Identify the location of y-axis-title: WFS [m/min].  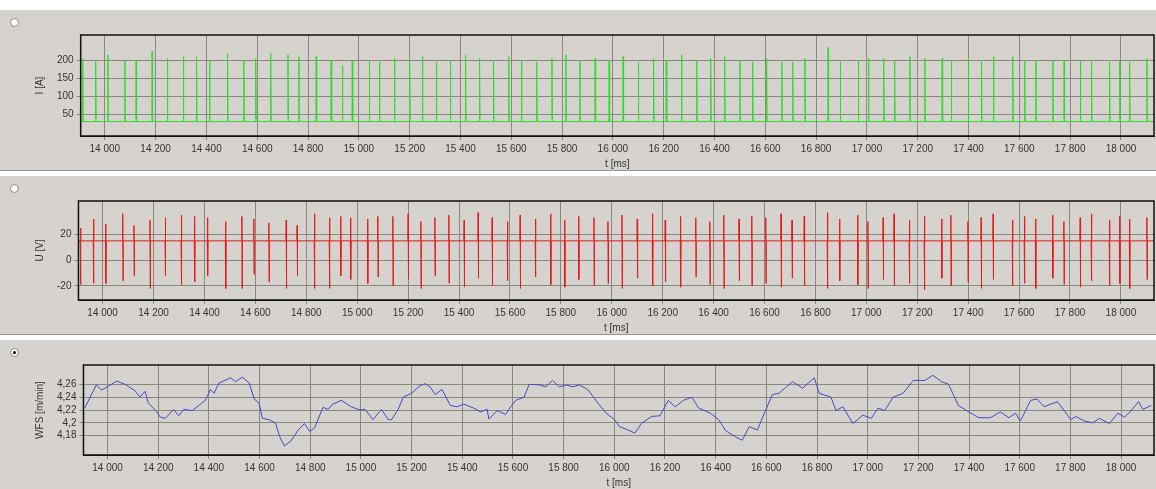
(39, 409).